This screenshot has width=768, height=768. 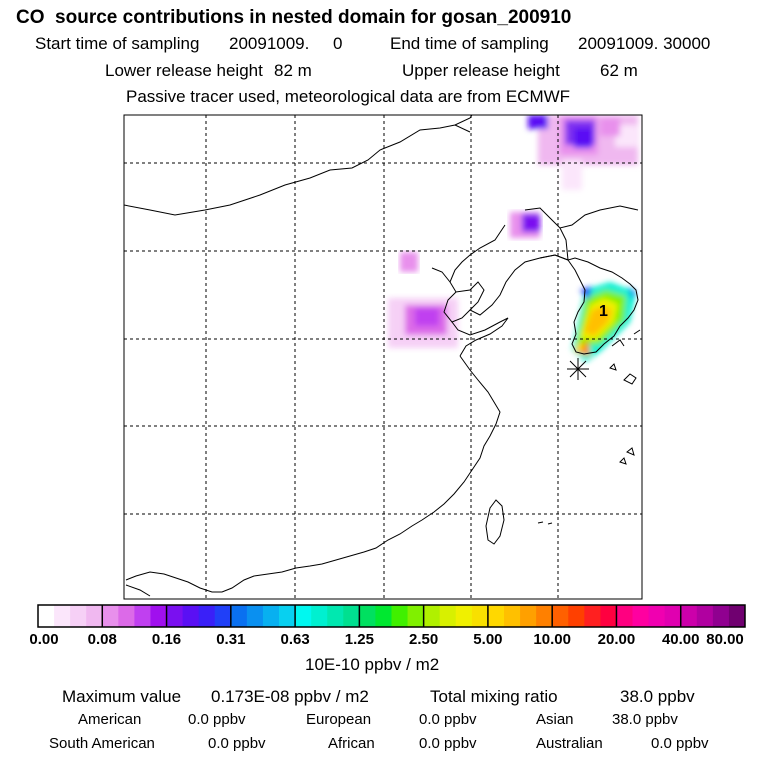 What do you see at coordinates (578, 369) in the screenshot?
I see `asterisk-icon` at bounding box center [578, 369].